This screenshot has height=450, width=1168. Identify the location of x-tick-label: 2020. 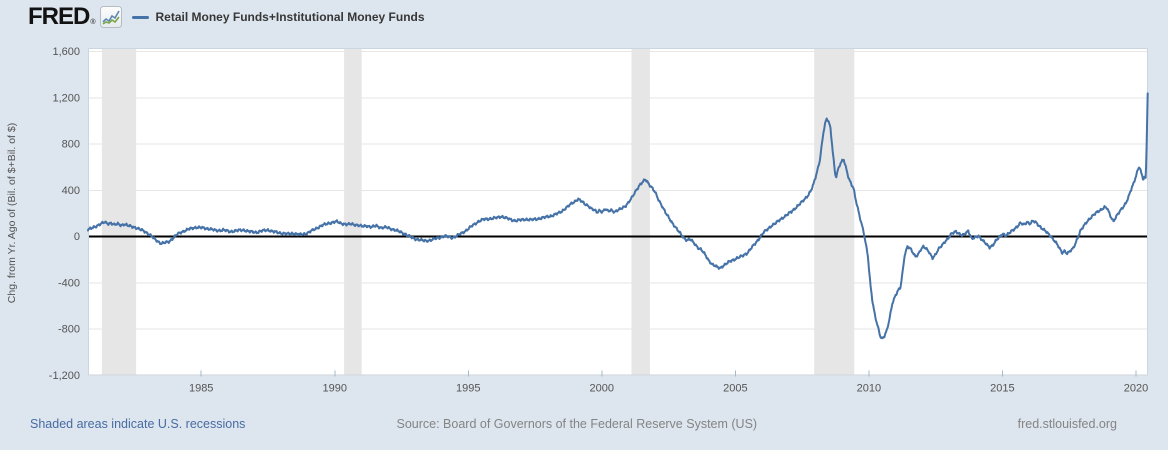
(1136, 389).